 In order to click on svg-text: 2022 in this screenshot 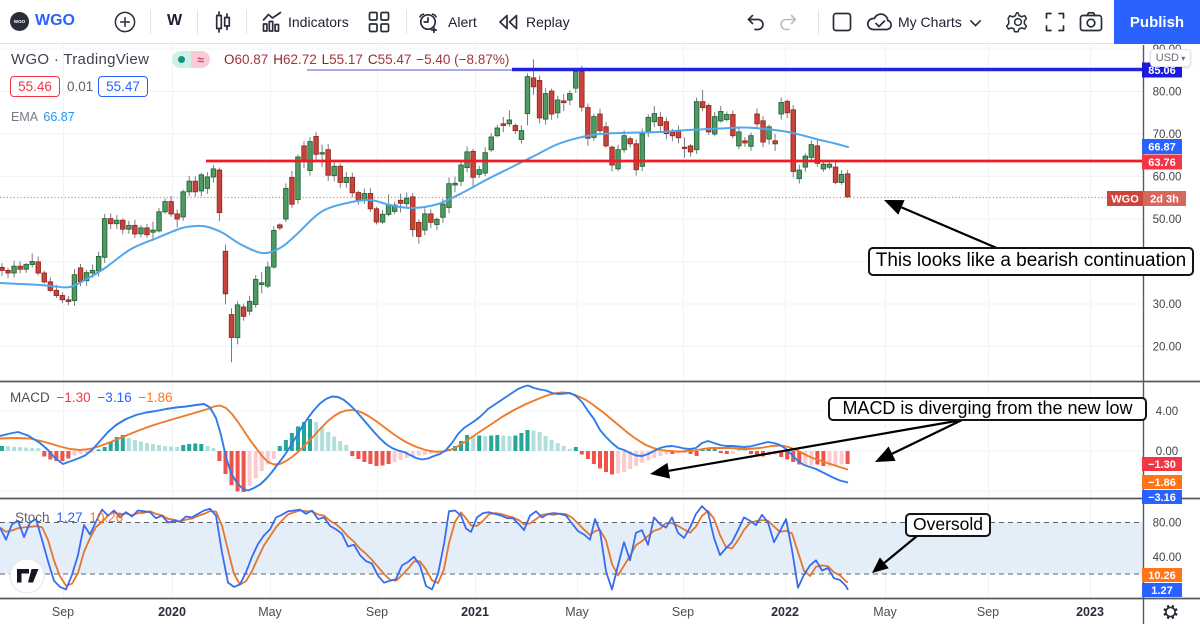, I will do `click(785, 612)`.